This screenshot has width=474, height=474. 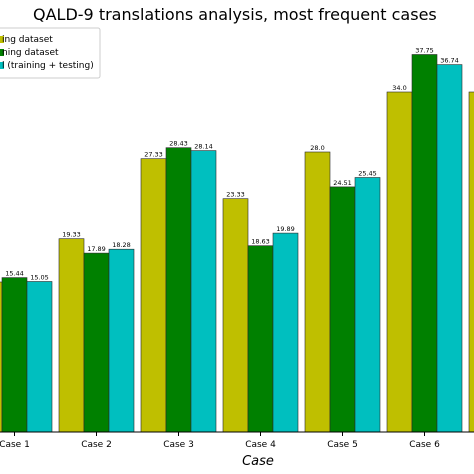 What do you see at coordinates (39, 278) in the screenshot?
I see `value-label-1-series-3: 15.05` at bounding box center [39, 278].